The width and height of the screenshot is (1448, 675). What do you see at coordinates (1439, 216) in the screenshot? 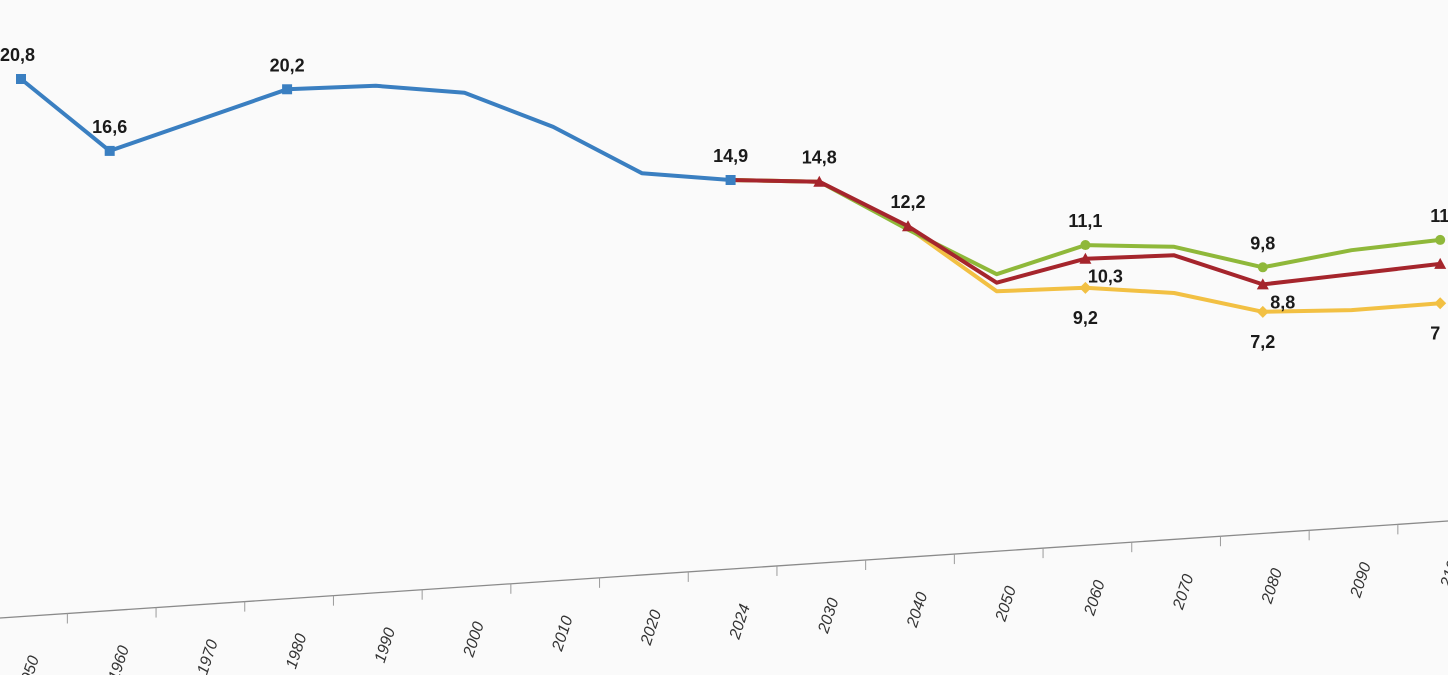
I see `data-label-projection-high: 11,4` at bounding box center [1439, 216].